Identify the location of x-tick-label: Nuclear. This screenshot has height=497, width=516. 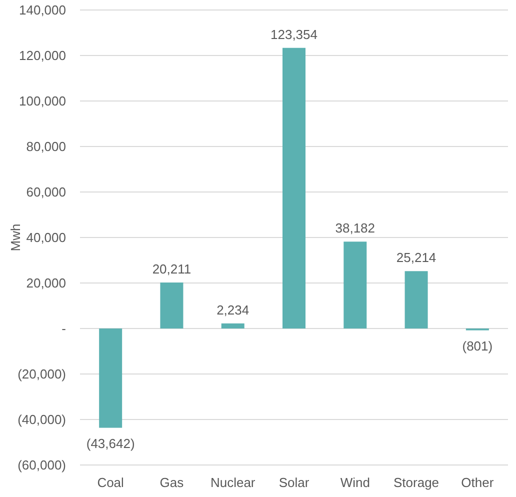
(233, 482).